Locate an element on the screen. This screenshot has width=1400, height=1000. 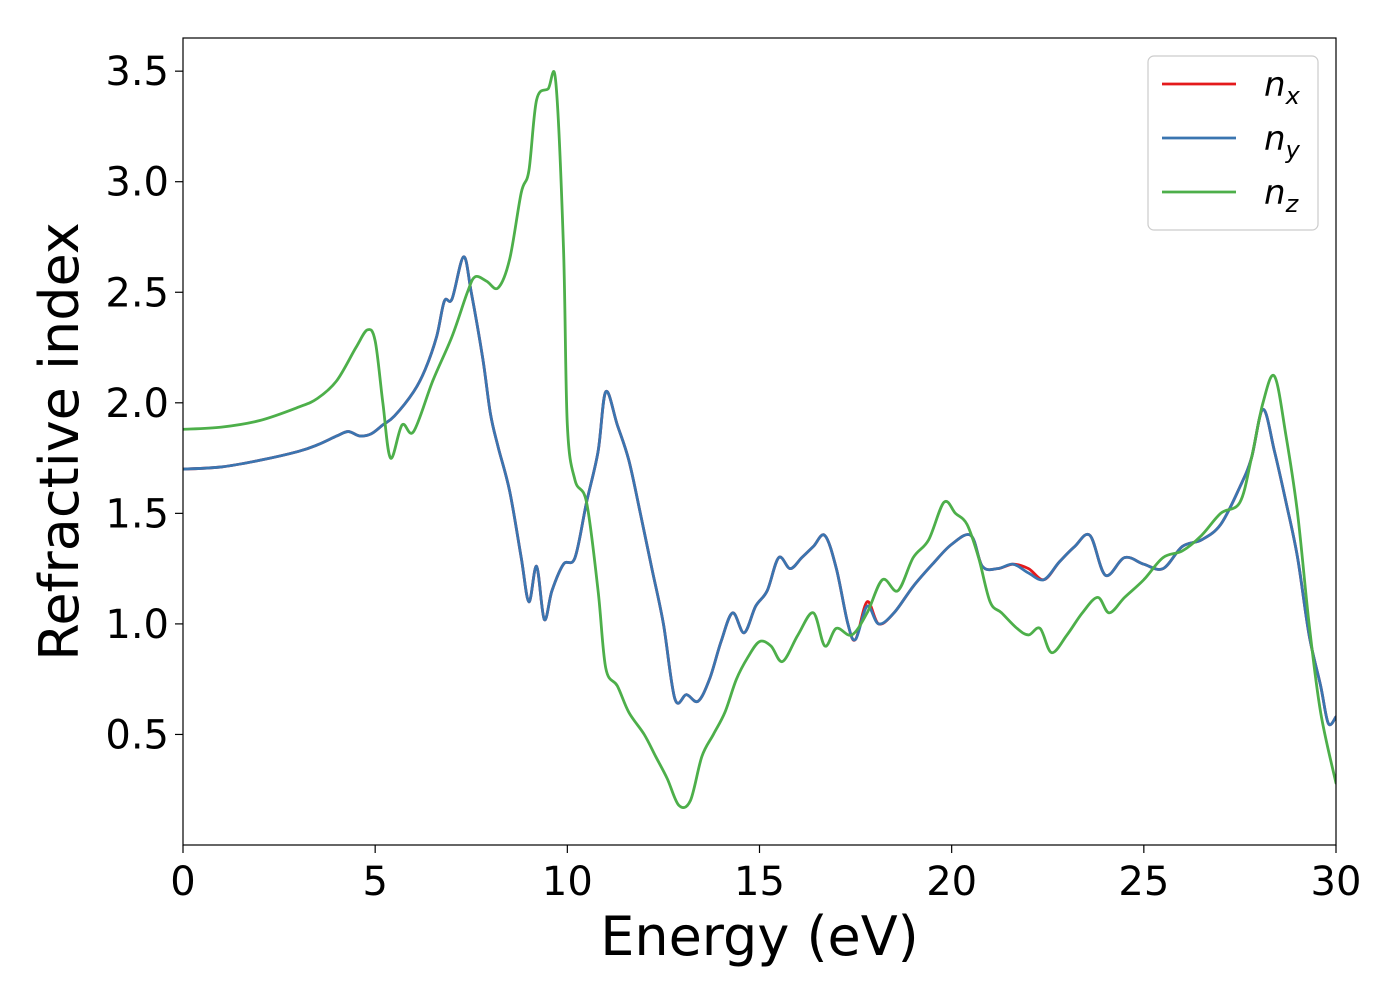
x-axis-label: Energy (eV) is located at coordinates (759, 936).